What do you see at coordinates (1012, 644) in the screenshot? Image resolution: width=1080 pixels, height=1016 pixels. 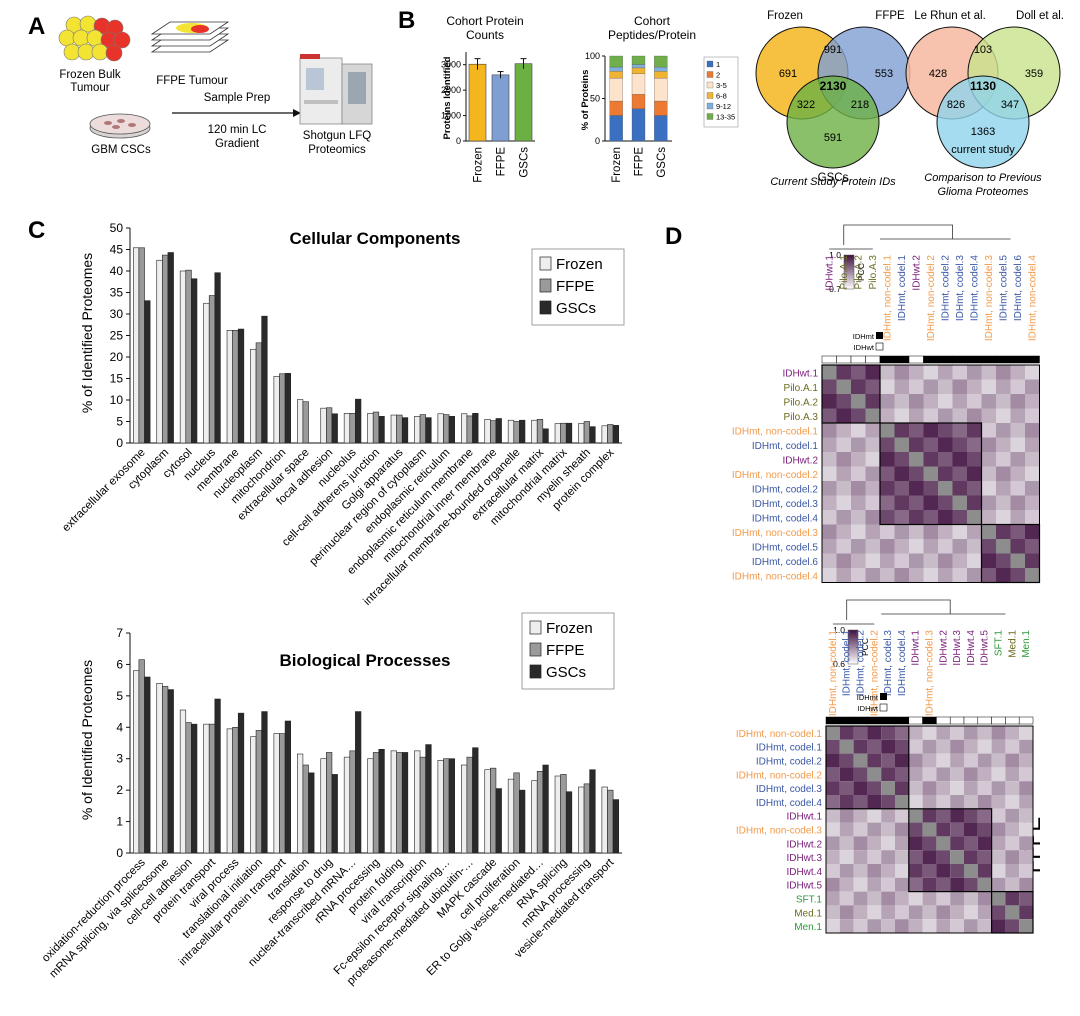 I see `column-label: Med.1` at bounding box center [1012, 644].